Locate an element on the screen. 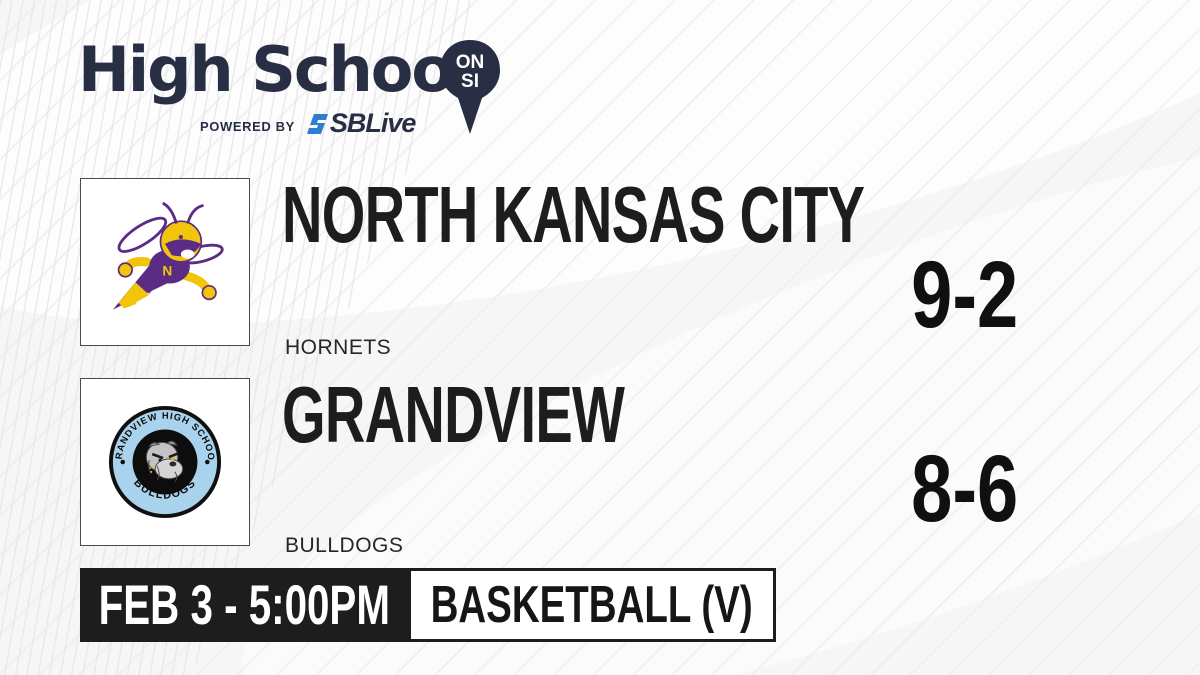  sblive-wordmark: SBLive is located at coordinates (373, 123).